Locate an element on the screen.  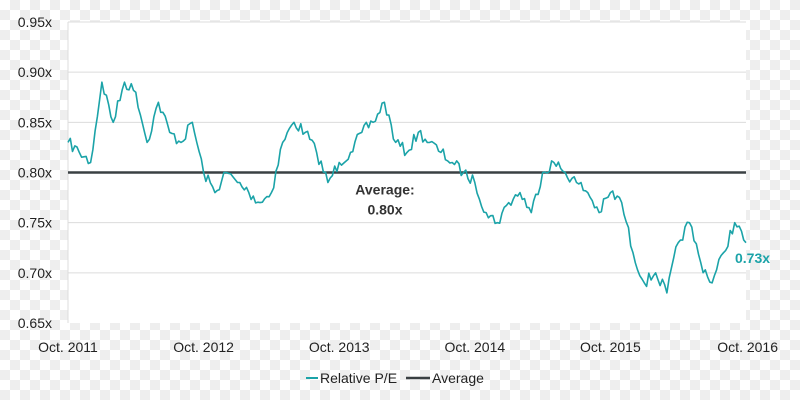
y-tick-label: 0.90x is located at coordinates (35, 72).